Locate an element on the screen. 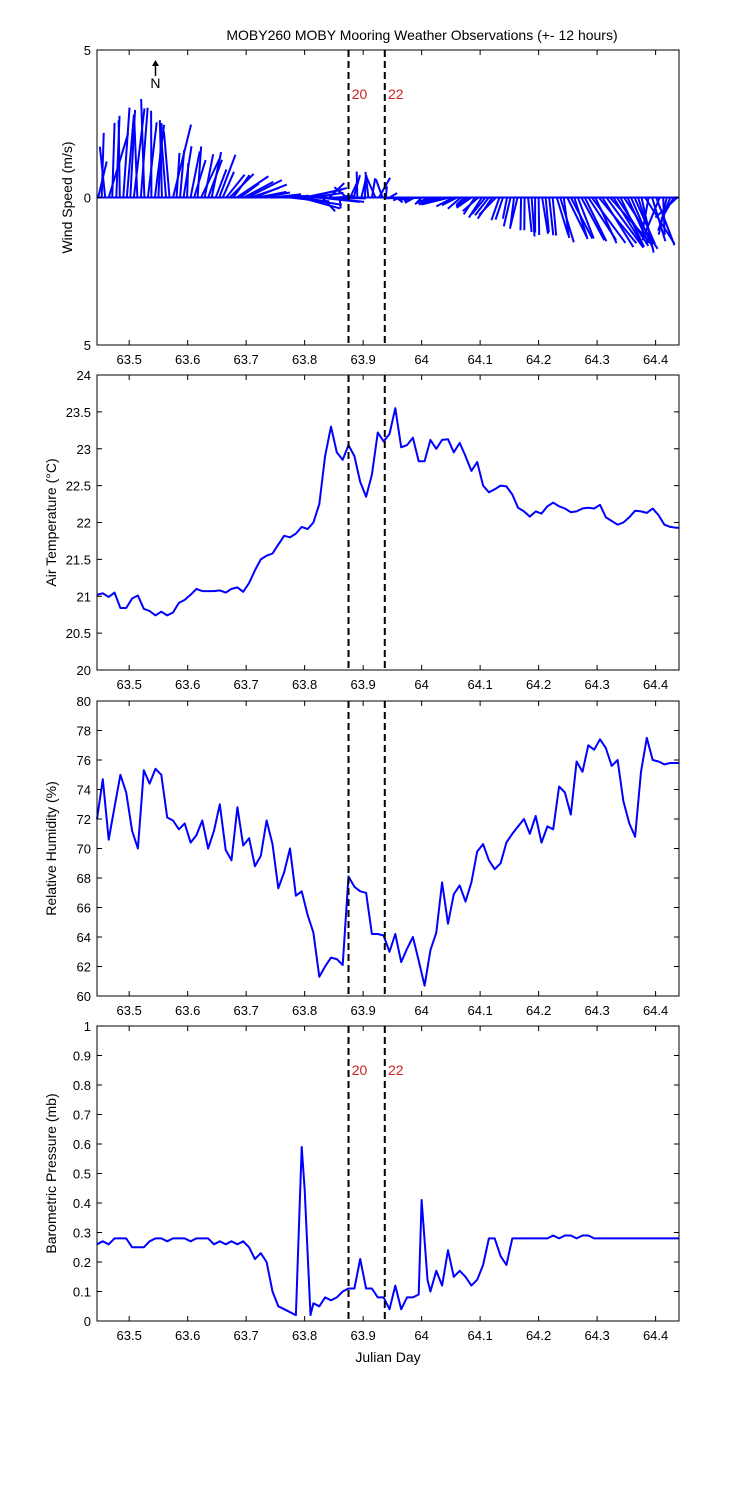 The height and width of the screenshot is (1500, 750). x-tick-label: 63.7 is located at coordinates (245, 684).